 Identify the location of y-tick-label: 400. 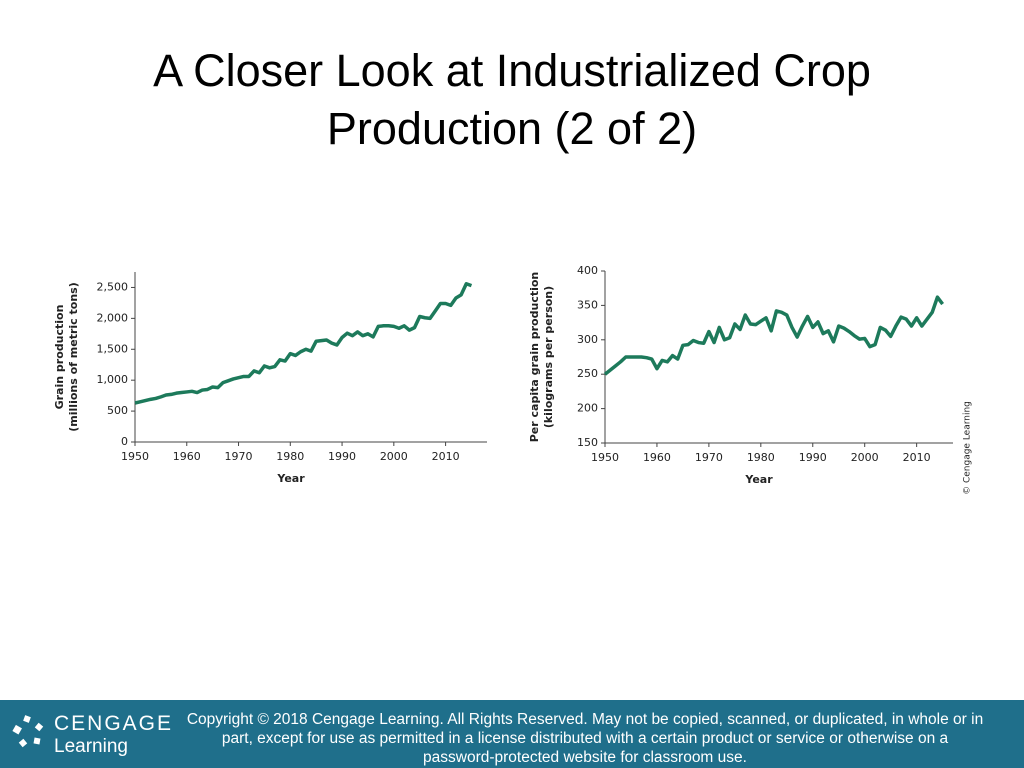
(587, 270).